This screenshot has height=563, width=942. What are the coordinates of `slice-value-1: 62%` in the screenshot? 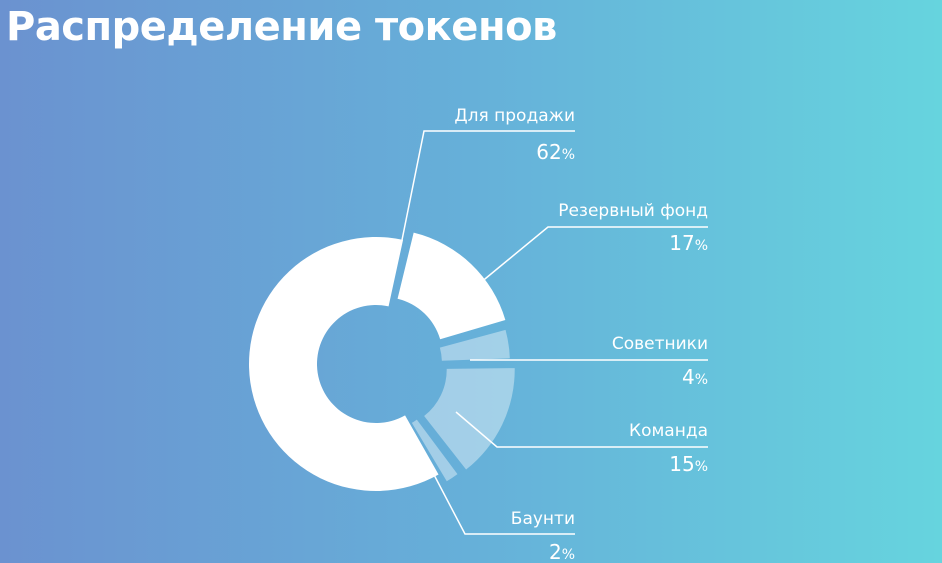 It's located at (555, 152).